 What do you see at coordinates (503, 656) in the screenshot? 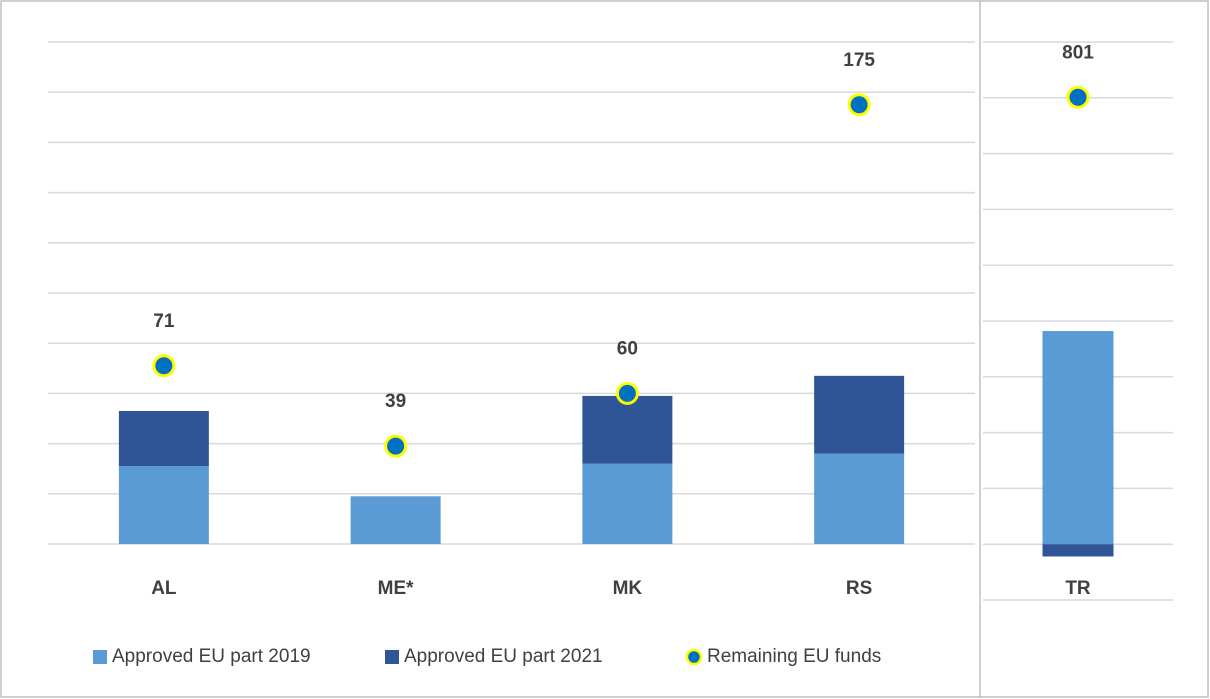
I see `legend-label: Approved EU part 2021` at bounding box center [503, 656].